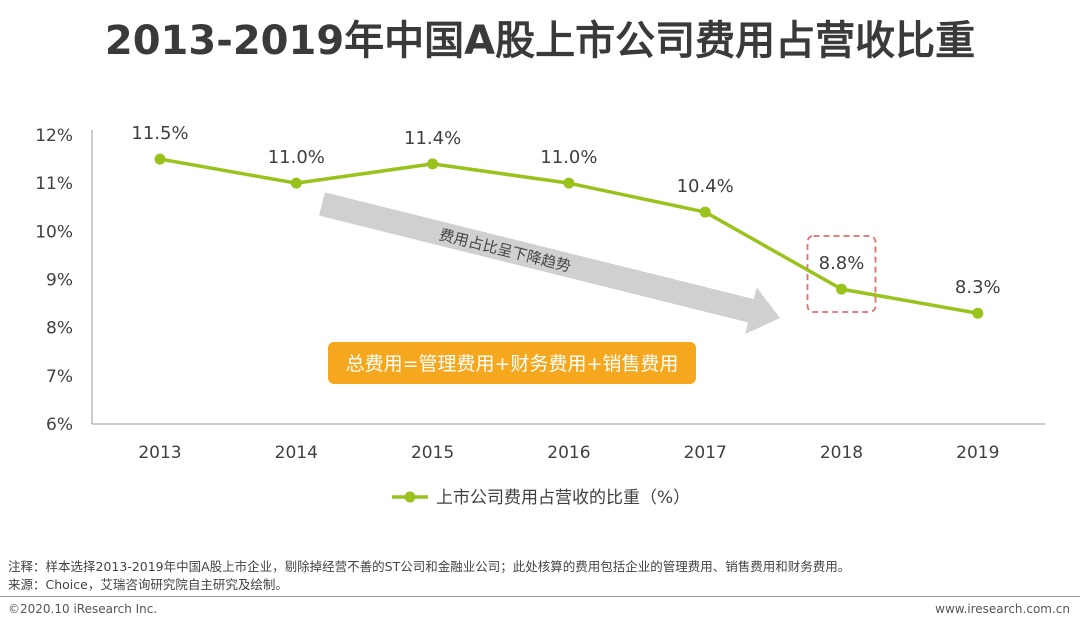 This screenshot has width=1080, height=629. I want to click on source-note: 来源：Choice，艾瑞咨询研究院自主研究及绘制。, so click(148, 584).